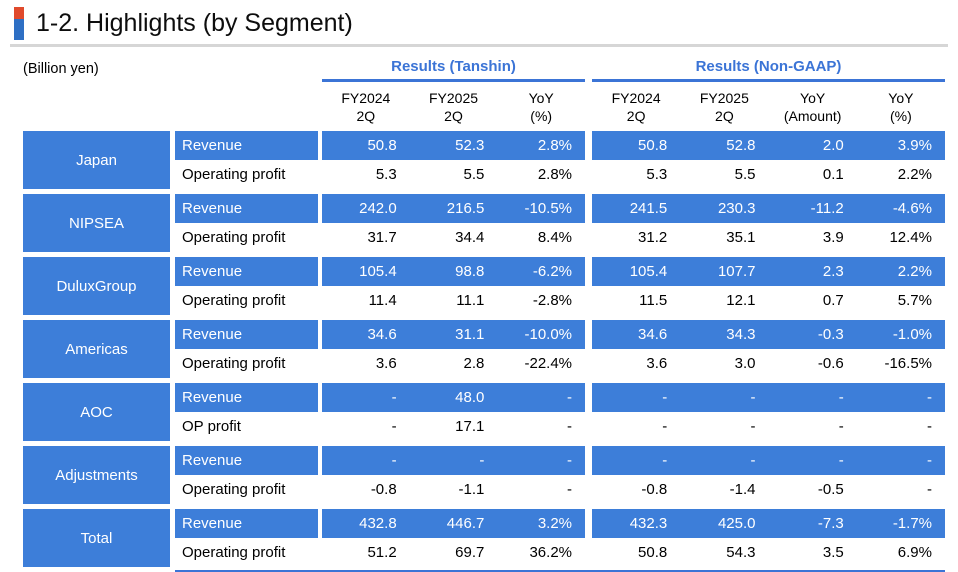  Describe the element at coordinates (552, 271) in the screenshot. I see `value-cell: -6.2%` at that location.